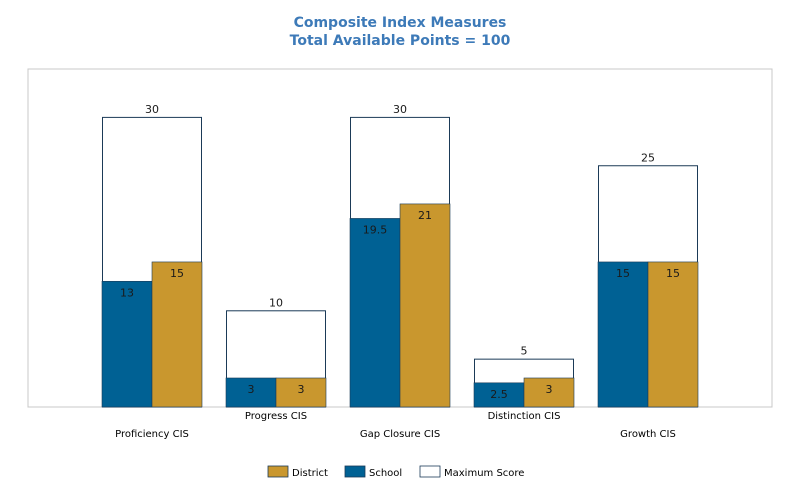 Image resolution: width=800 pixels, height=500 pixels. I want to click on legend-label-0: District, so click(310, 473).